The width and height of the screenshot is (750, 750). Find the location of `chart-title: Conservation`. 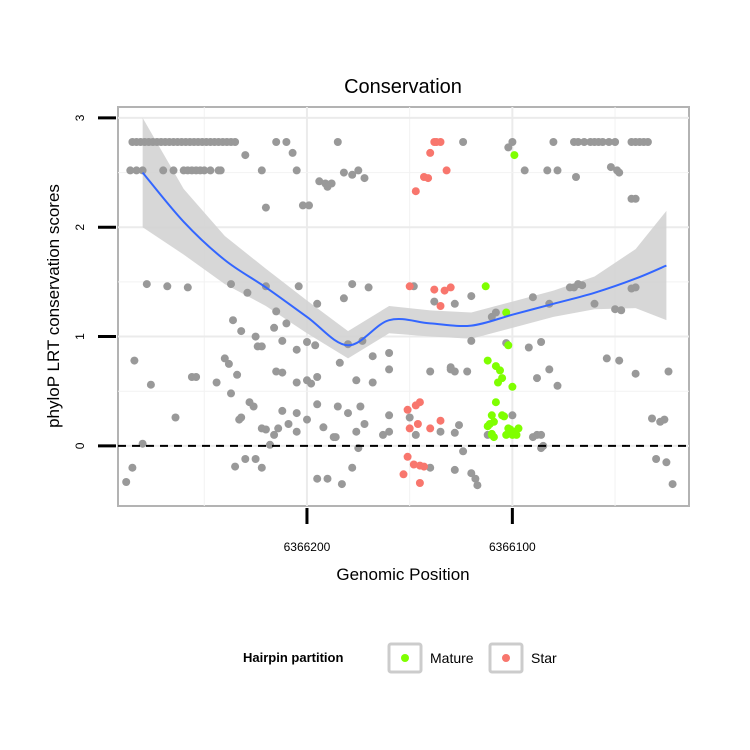

chart-title: Conservation is located at coordinates (403, 87).